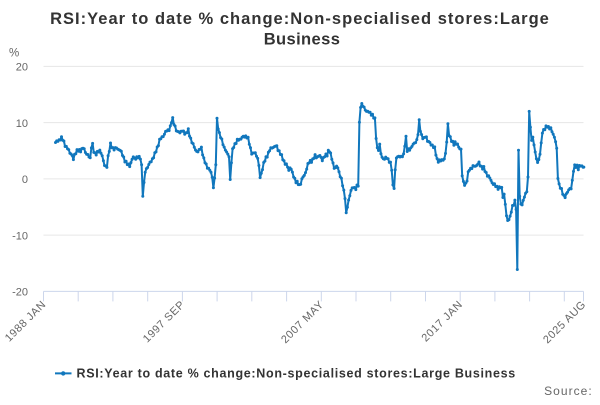  What do you see at coordinates (568, 391) in the screenshot?
I see `svg-text: Source:` at bounding box center [568, 391].